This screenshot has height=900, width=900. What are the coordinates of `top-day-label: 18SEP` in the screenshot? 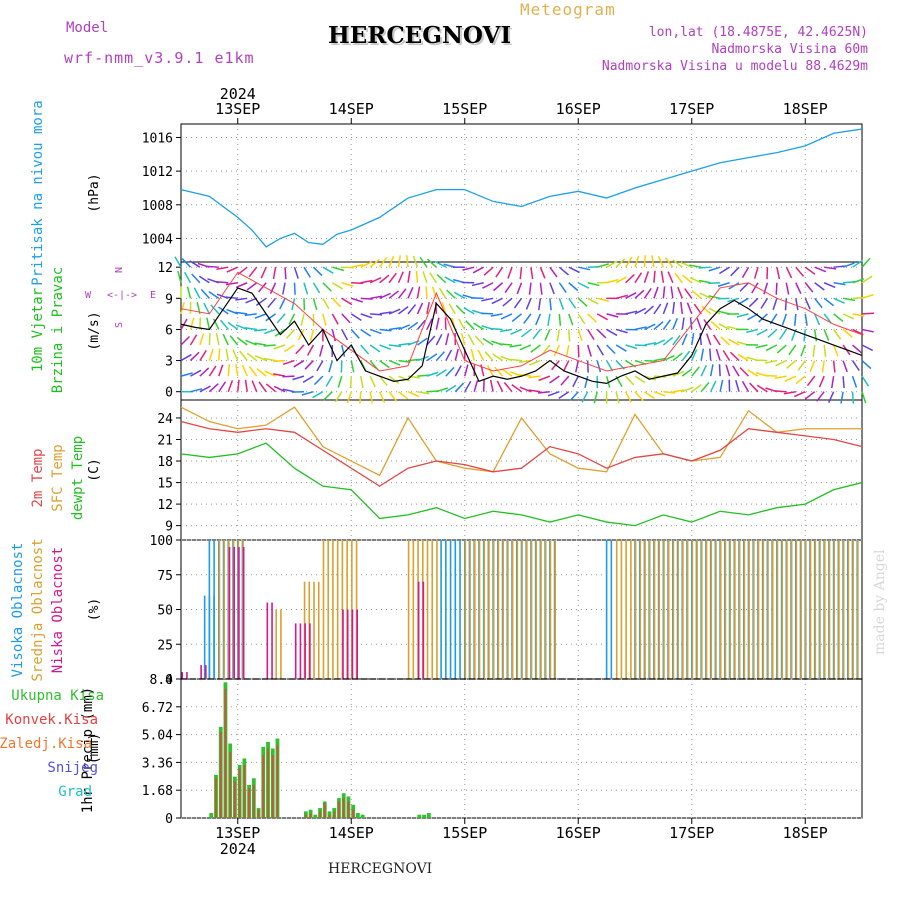 It's located at (805, 109).